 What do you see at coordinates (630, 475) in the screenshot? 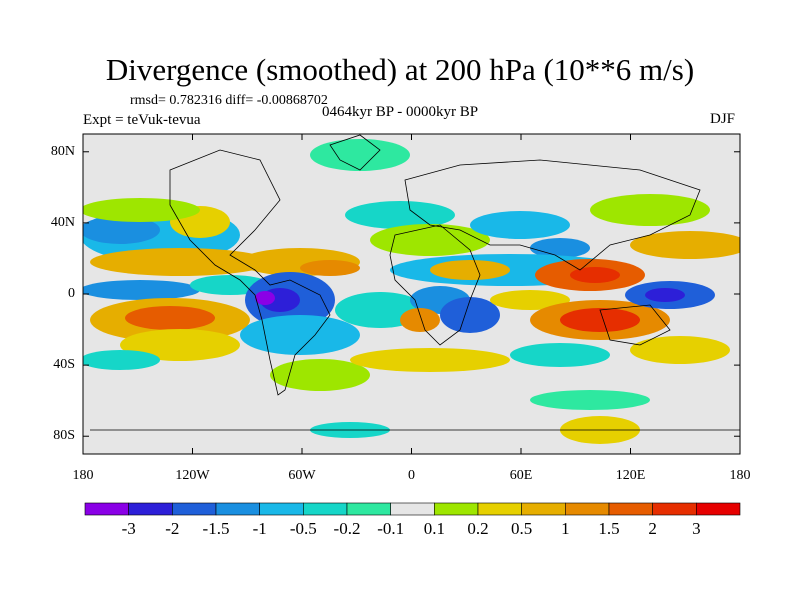
I see `x-tick-label: 120E` at bounding box center [630, 475].